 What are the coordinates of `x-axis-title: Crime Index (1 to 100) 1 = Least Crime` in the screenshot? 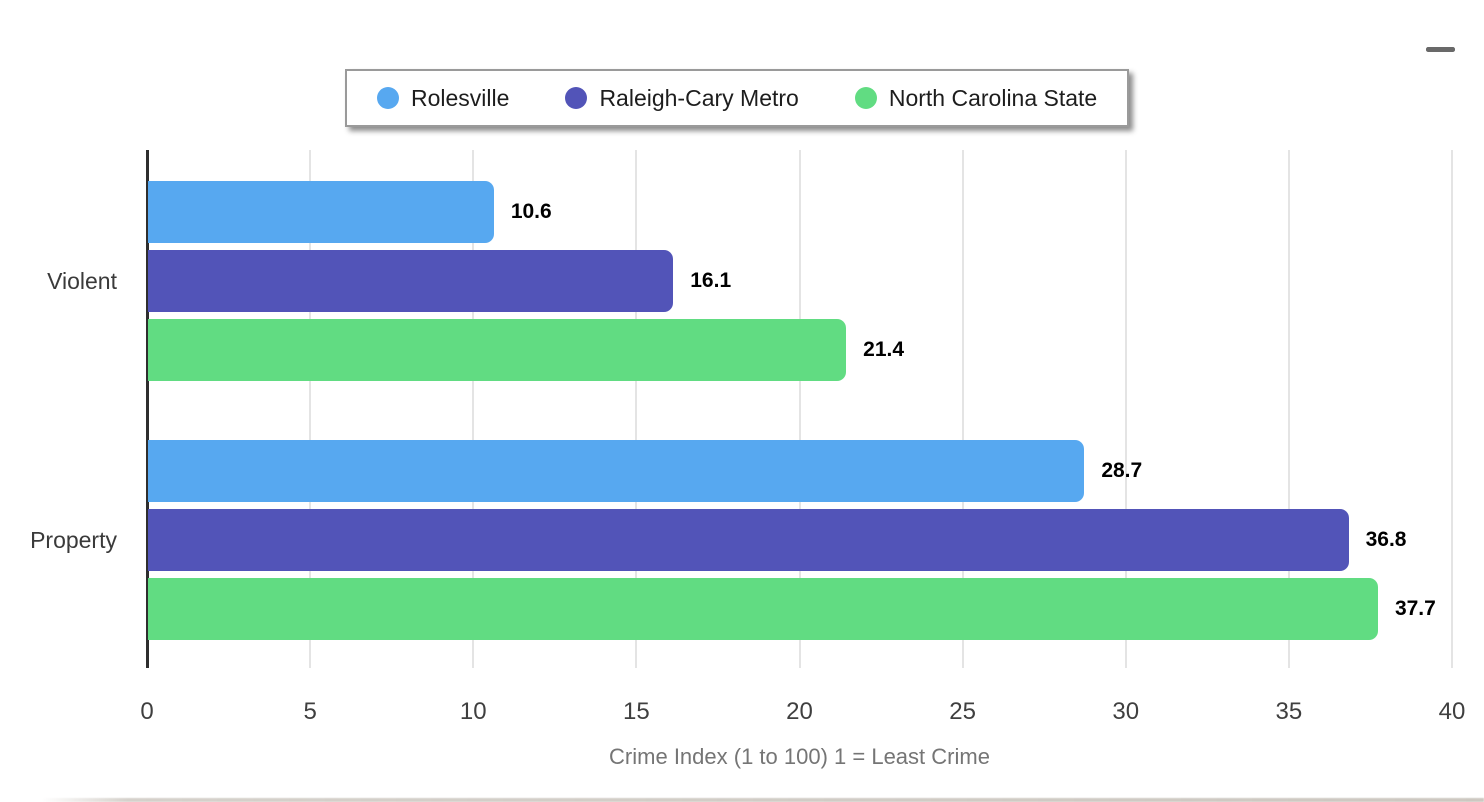 It's located at (799, 756).